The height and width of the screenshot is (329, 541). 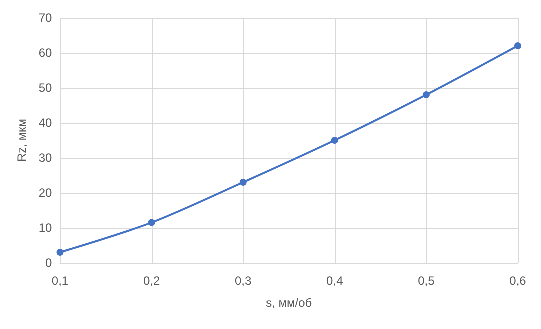 I want to click on y-tick-label: 40, so click(x=45, y=123).